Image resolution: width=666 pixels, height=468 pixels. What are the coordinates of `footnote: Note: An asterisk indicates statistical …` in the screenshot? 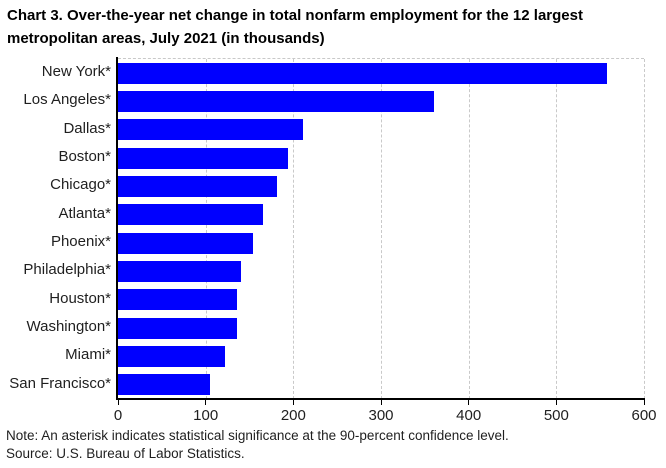 It's located at (257, 435).